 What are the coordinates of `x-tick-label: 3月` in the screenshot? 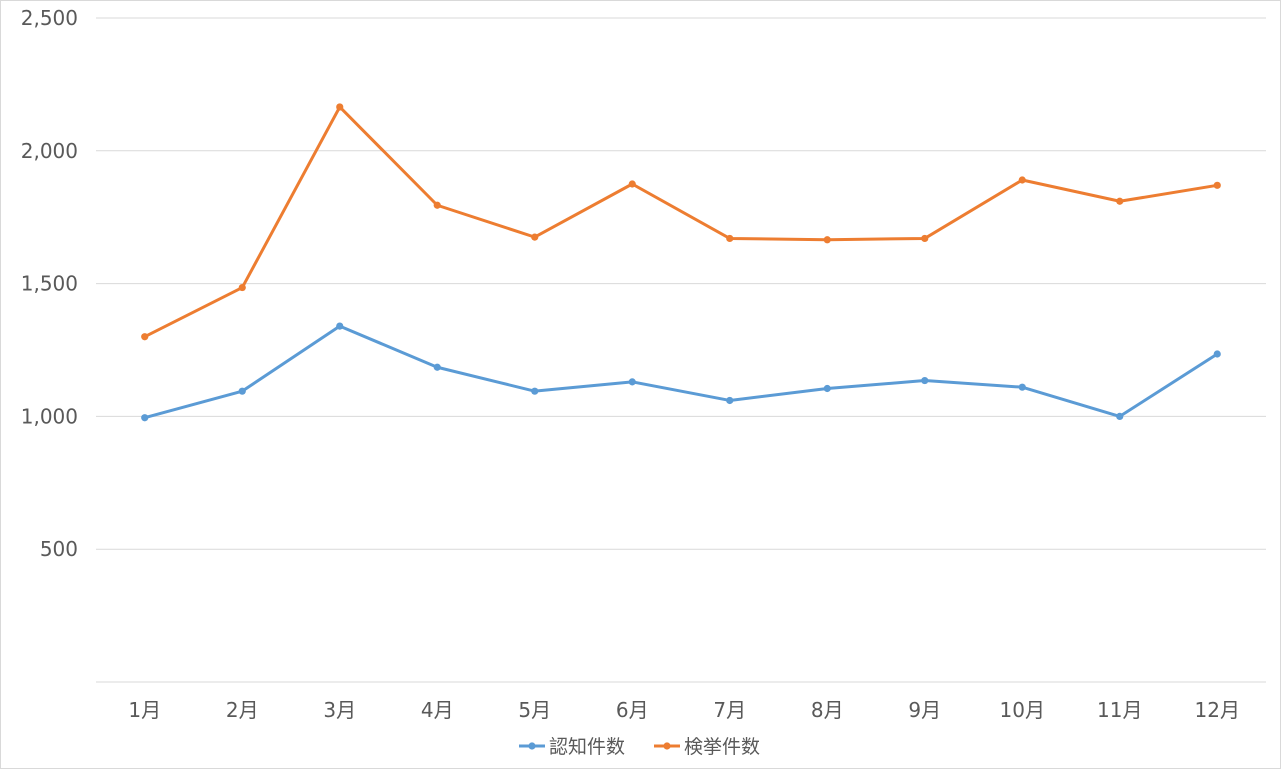 It's located at (339, 710).